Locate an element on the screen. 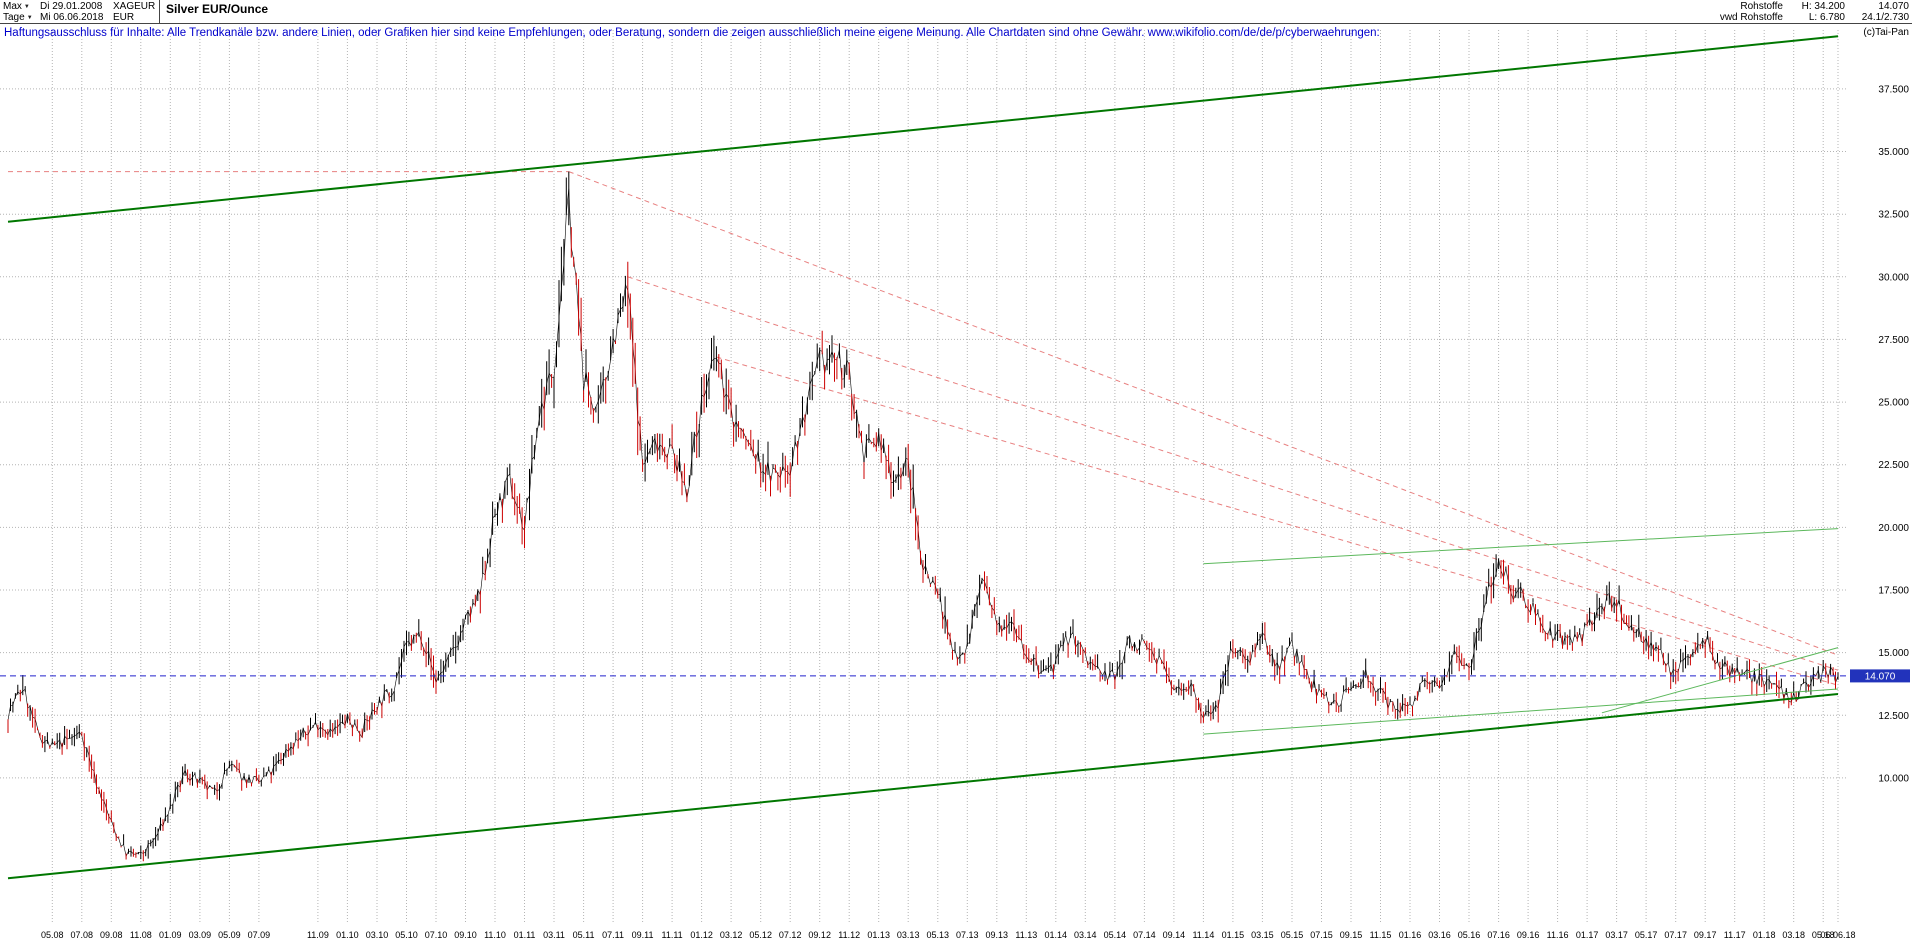 This screenshot has height=952, width=1912. x-axis-tick-label: 09.10 is located at coordinates (465, 935).